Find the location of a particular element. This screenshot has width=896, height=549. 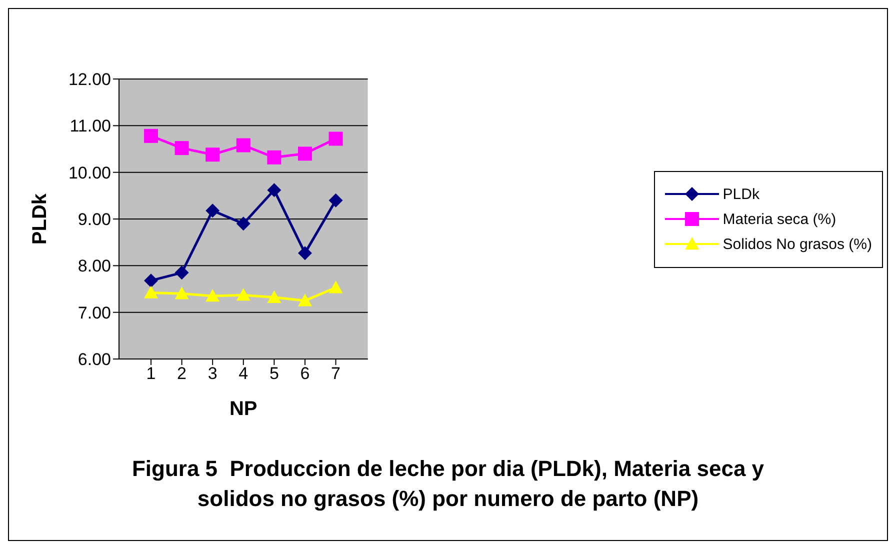

x-tick-label: 7 is located at coordinates (335, 374).